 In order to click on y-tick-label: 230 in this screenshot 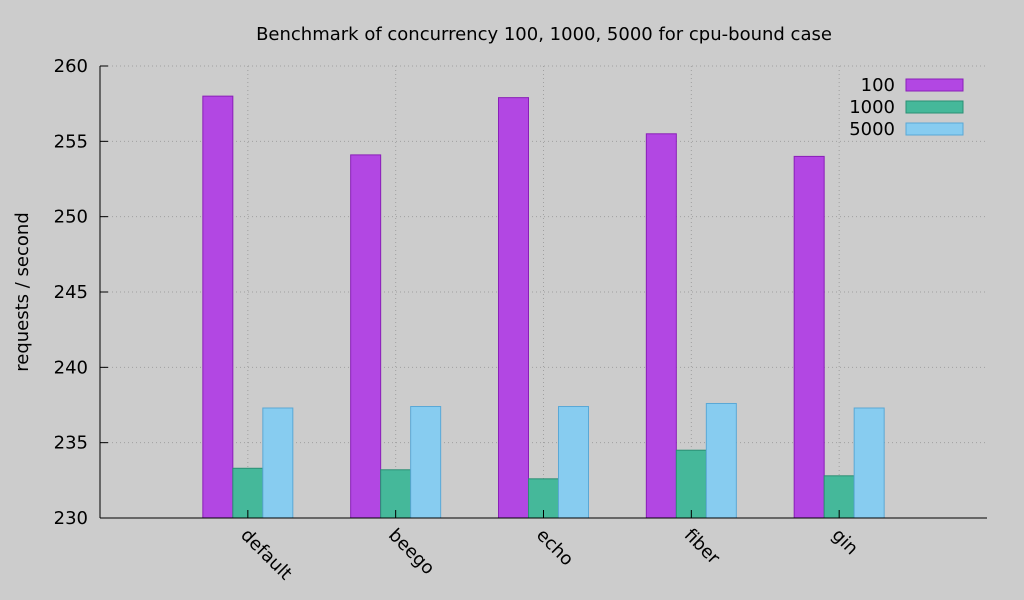, I will do `click(71, 518)`.